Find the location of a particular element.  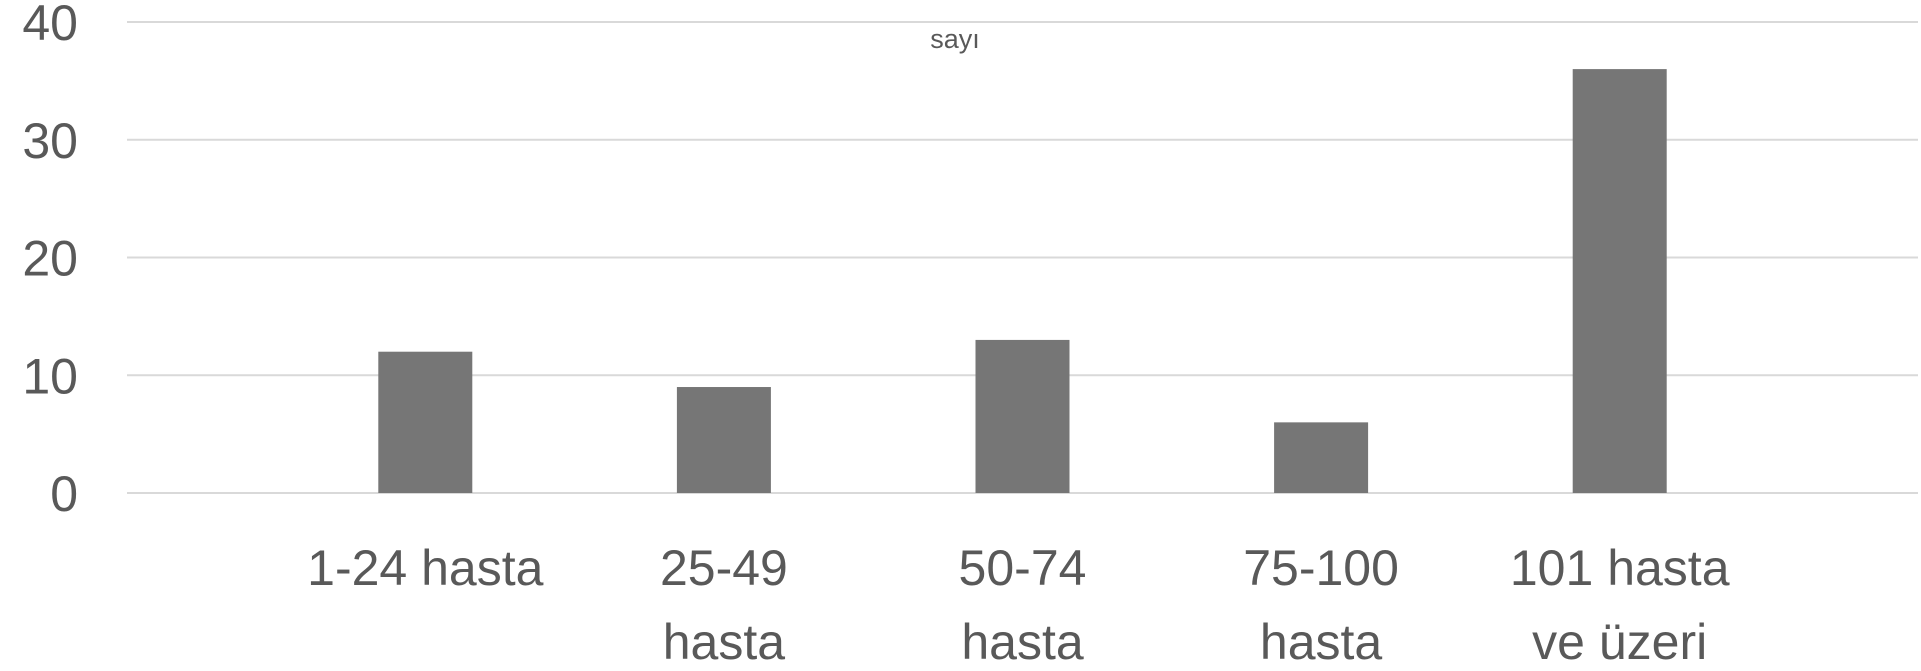

x-category-label: 75-100 hasta is located at coordinates (1321, 605).